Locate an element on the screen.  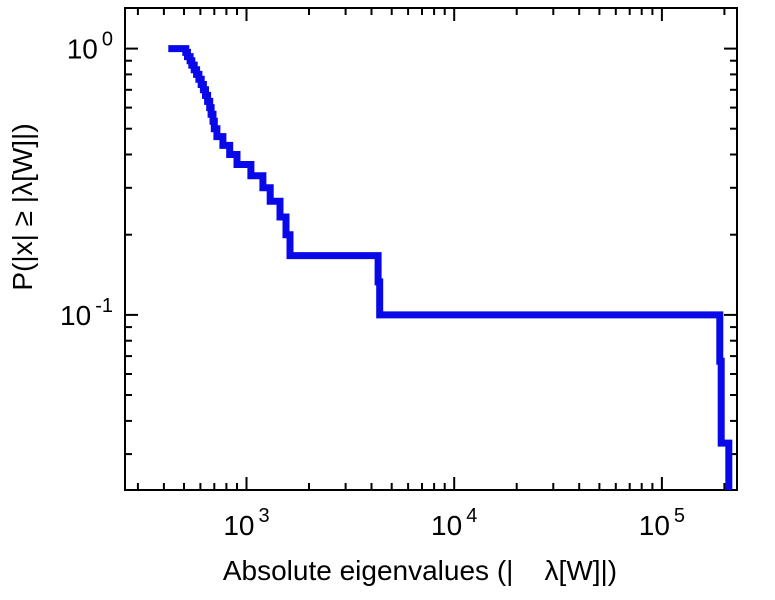
x-tick-label: 10 4 is located at coordinates (454, 523).